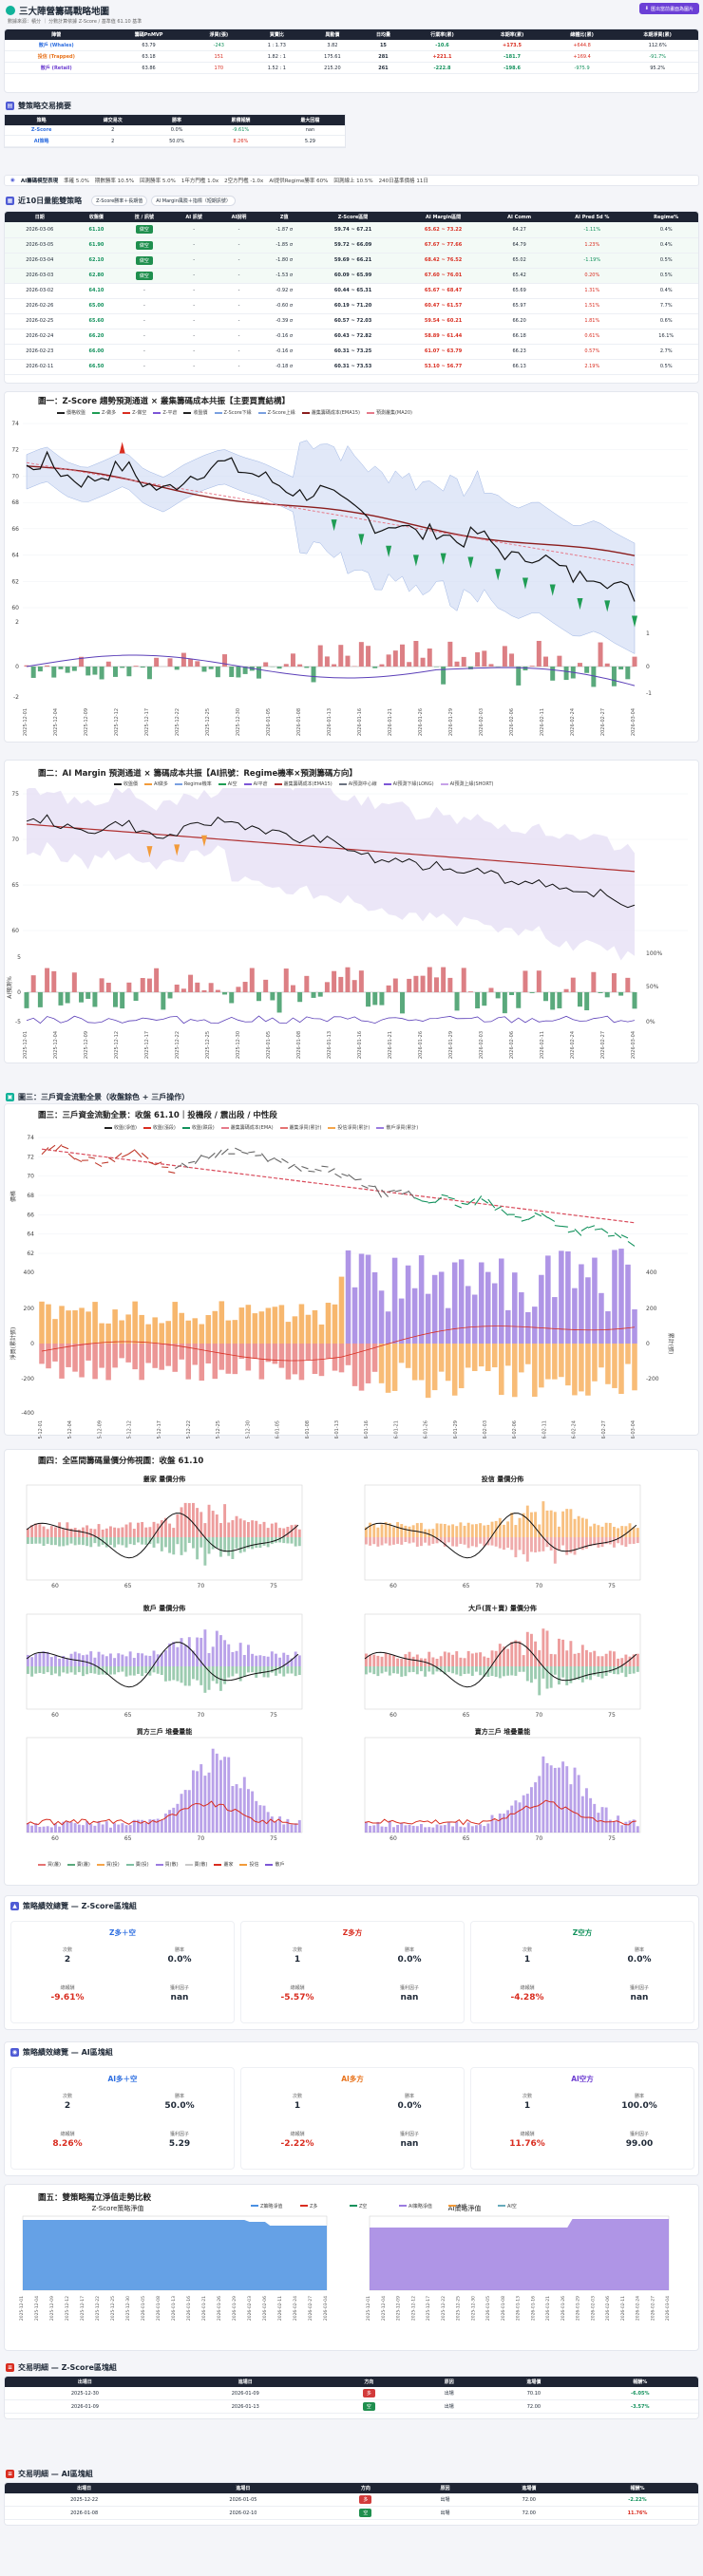  What do you see at coordinates (519, 230) in the screenshot?
I see `row-ai-comm: 64.27` at bounding box center [519, 230].